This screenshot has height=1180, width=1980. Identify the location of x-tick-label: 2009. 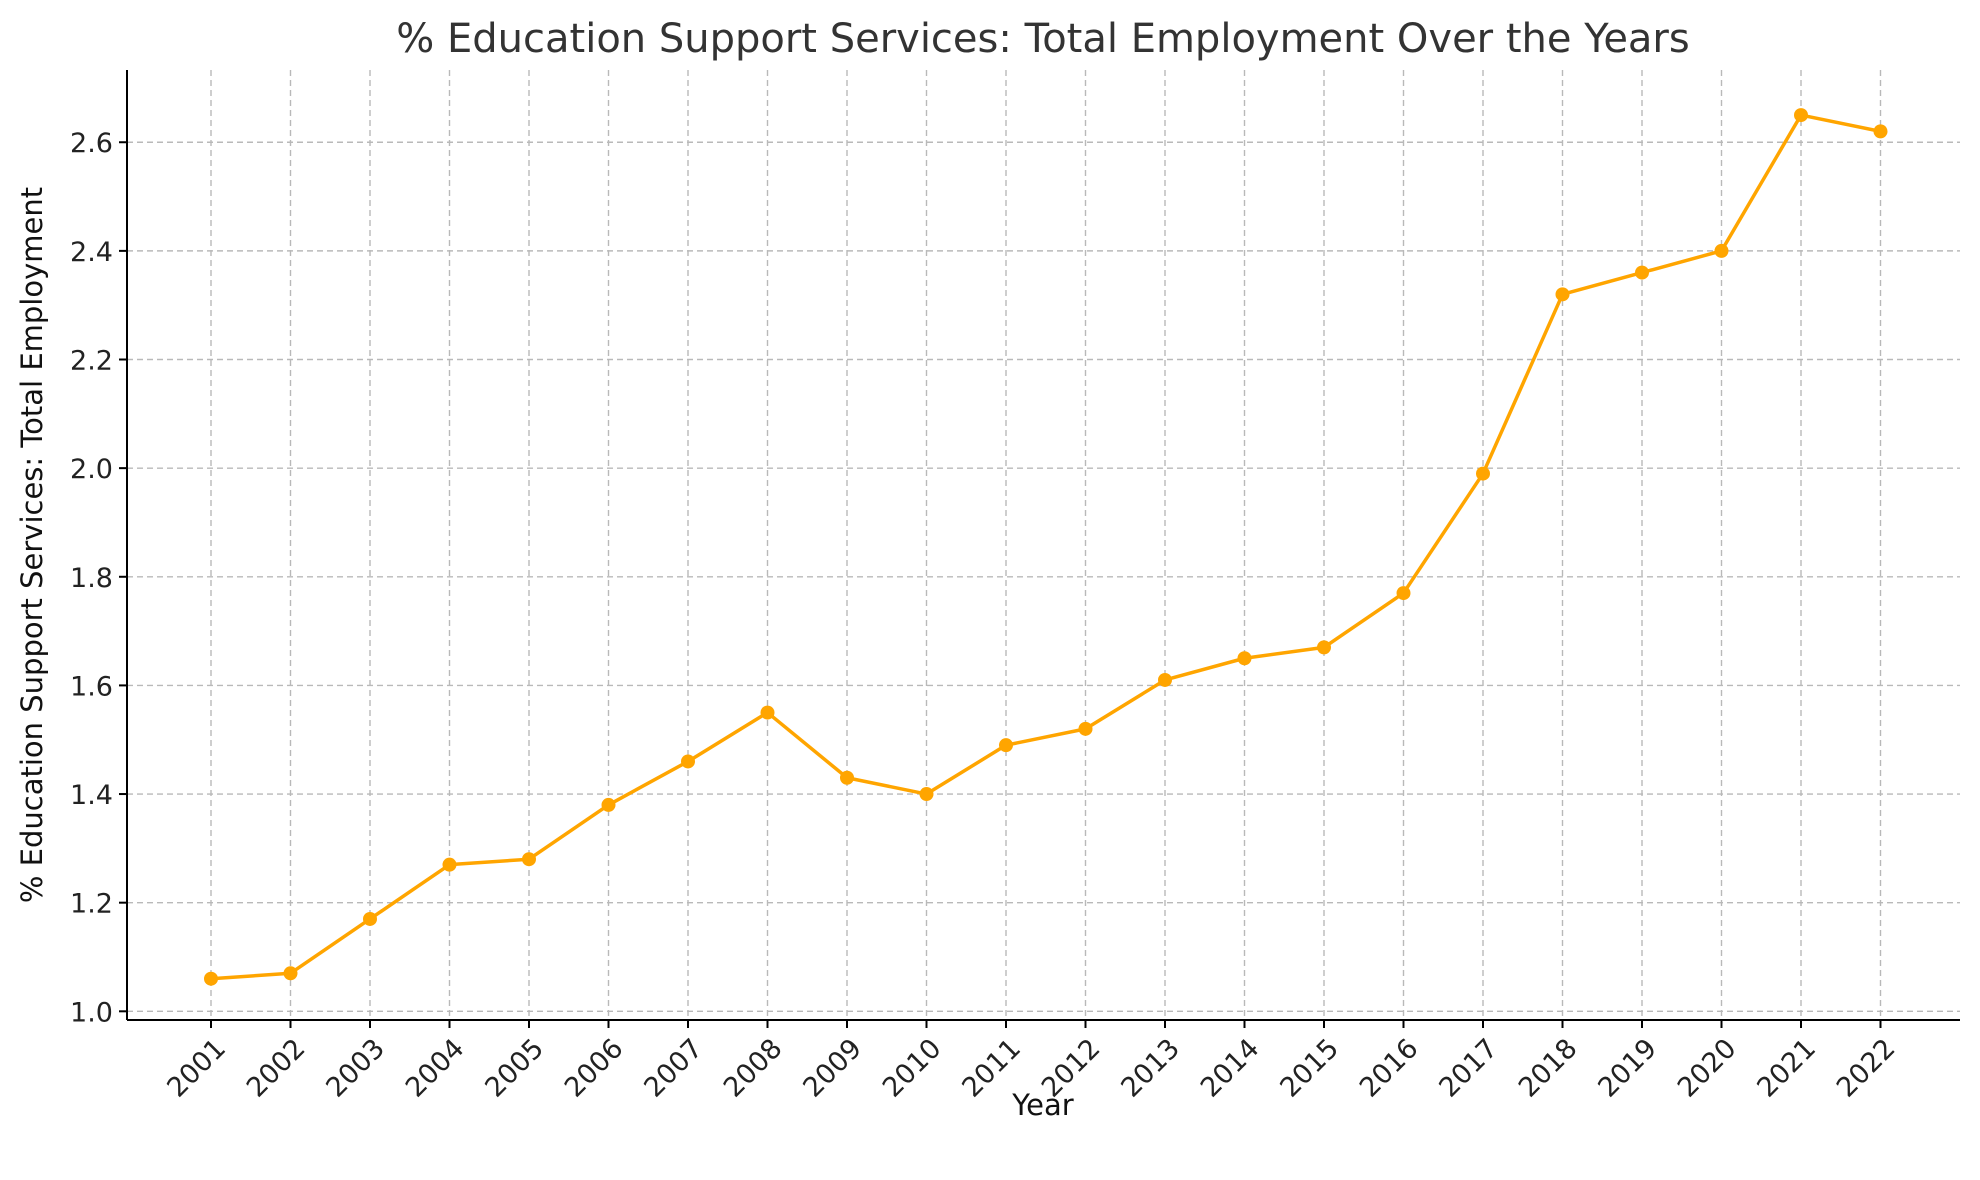
(832, 1068).